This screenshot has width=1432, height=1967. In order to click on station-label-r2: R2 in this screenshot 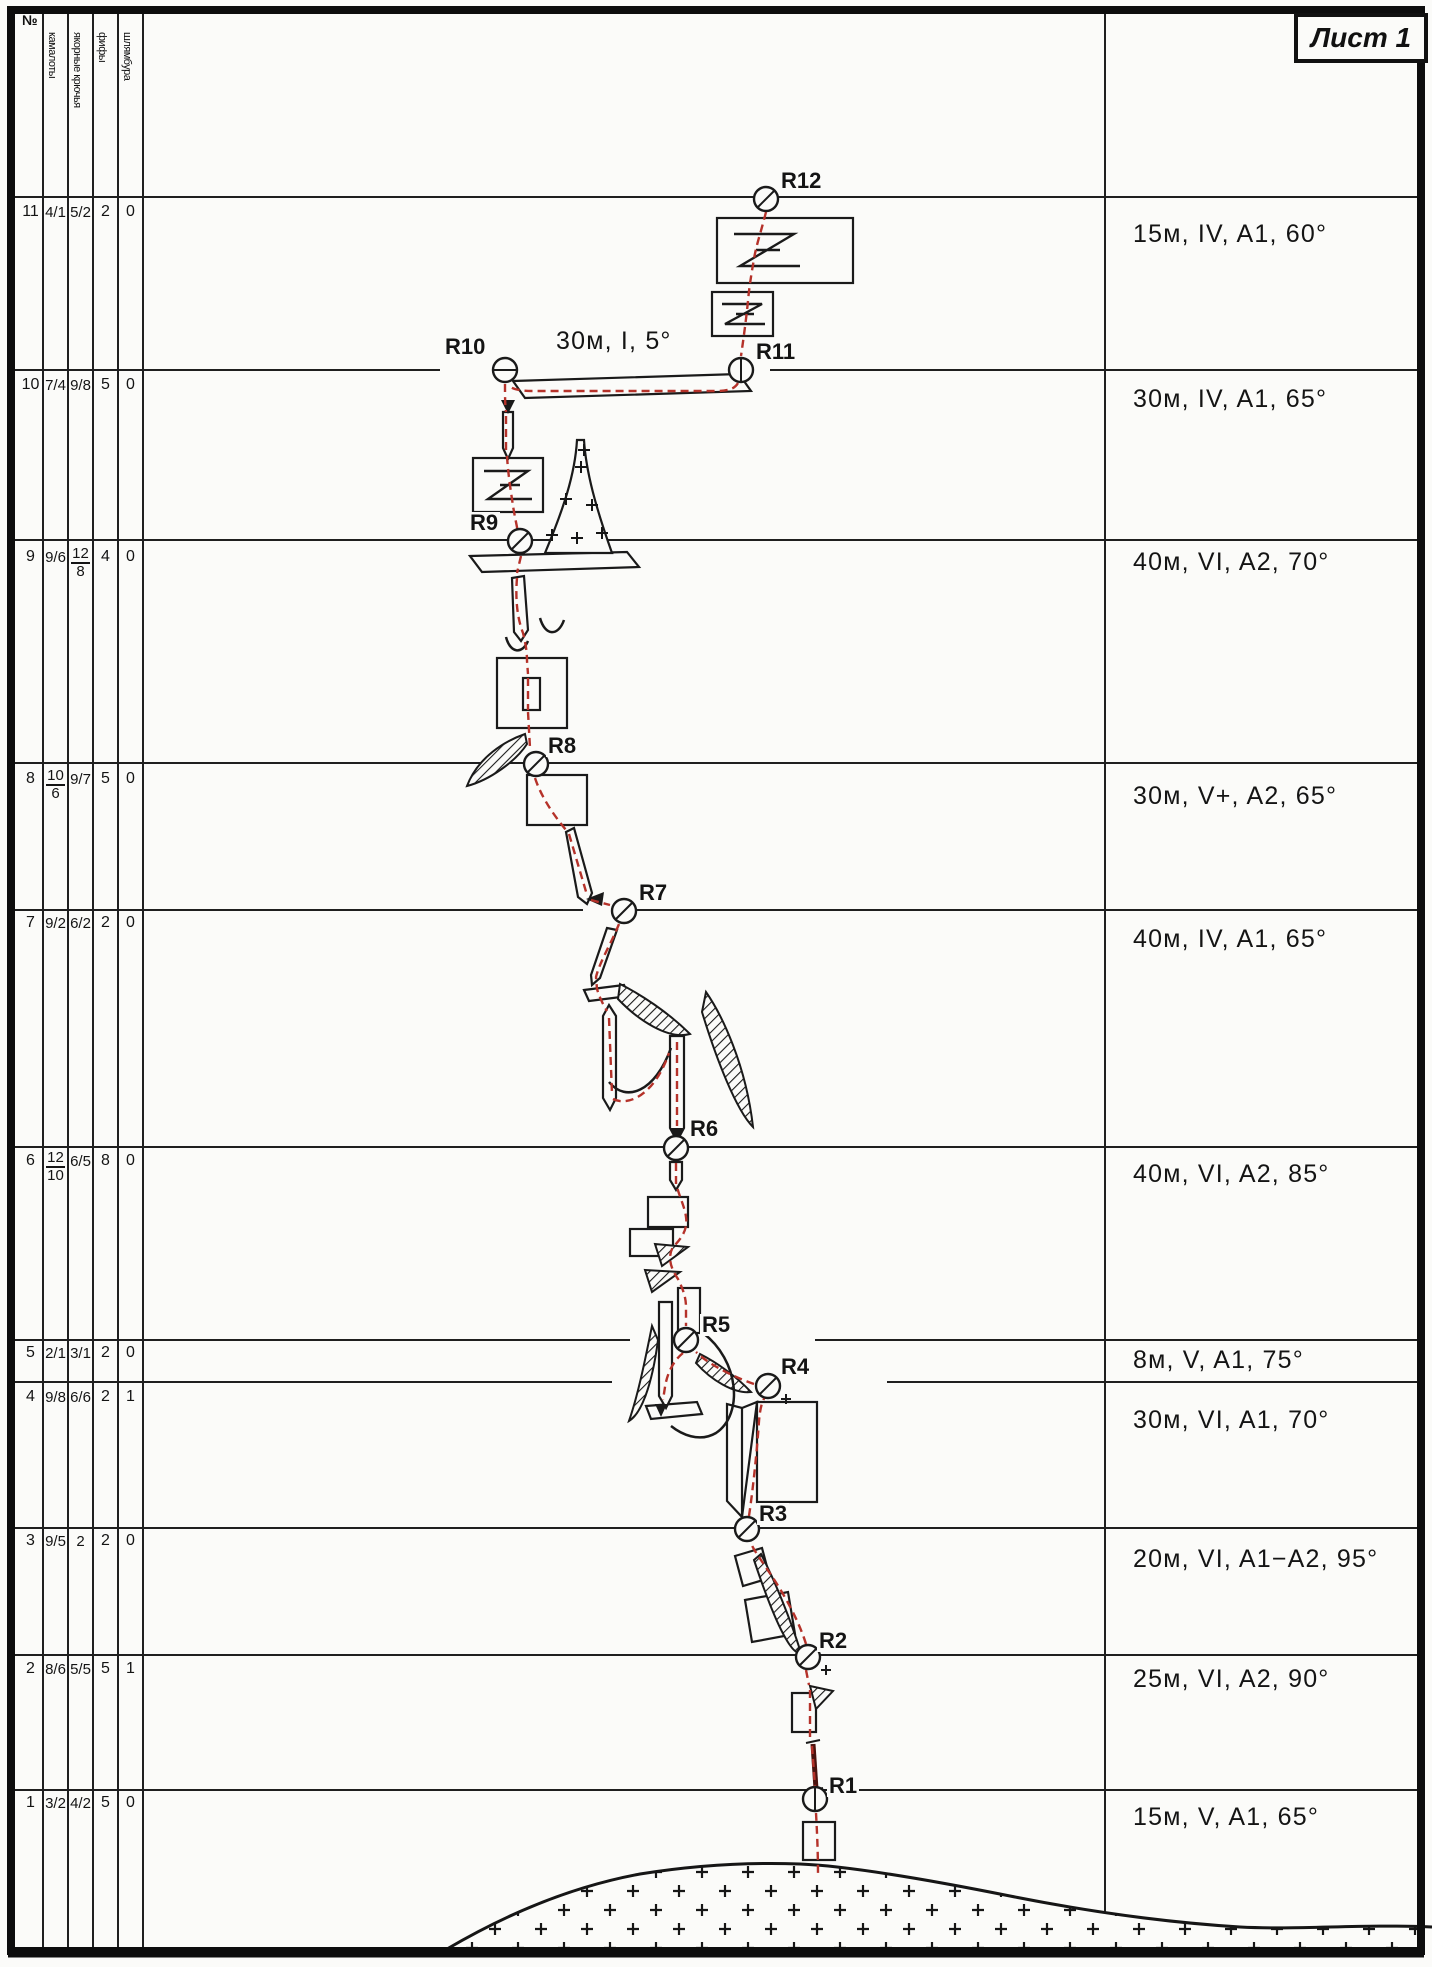, I will do `click(833, 1640)`.